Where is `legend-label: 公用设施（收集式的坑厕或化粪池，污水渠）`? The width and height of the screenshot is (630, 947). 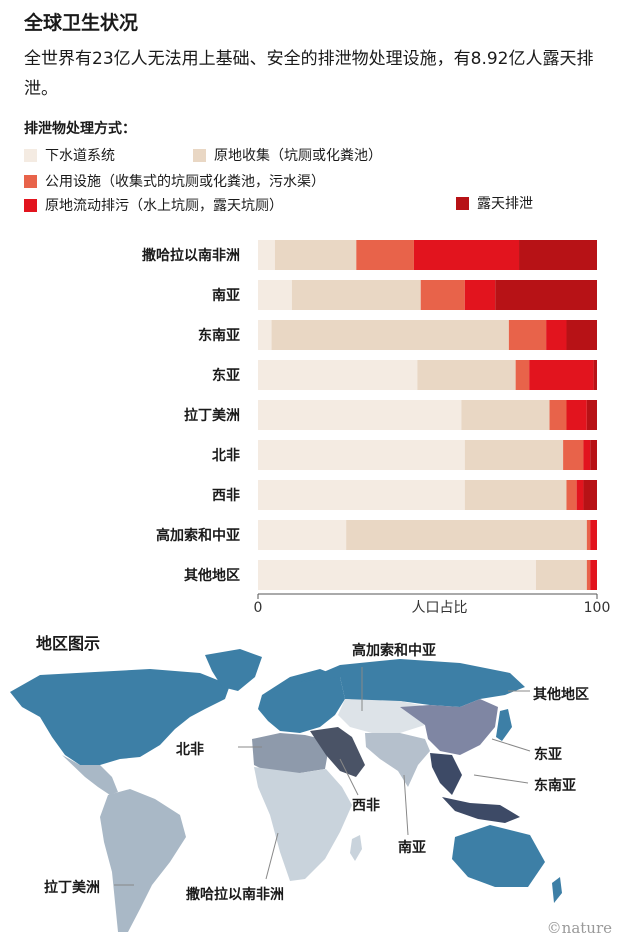
legend-label: 公用设施（收集式的坑厕或化粪池，污水渠） is located at coordinates (185, 182).